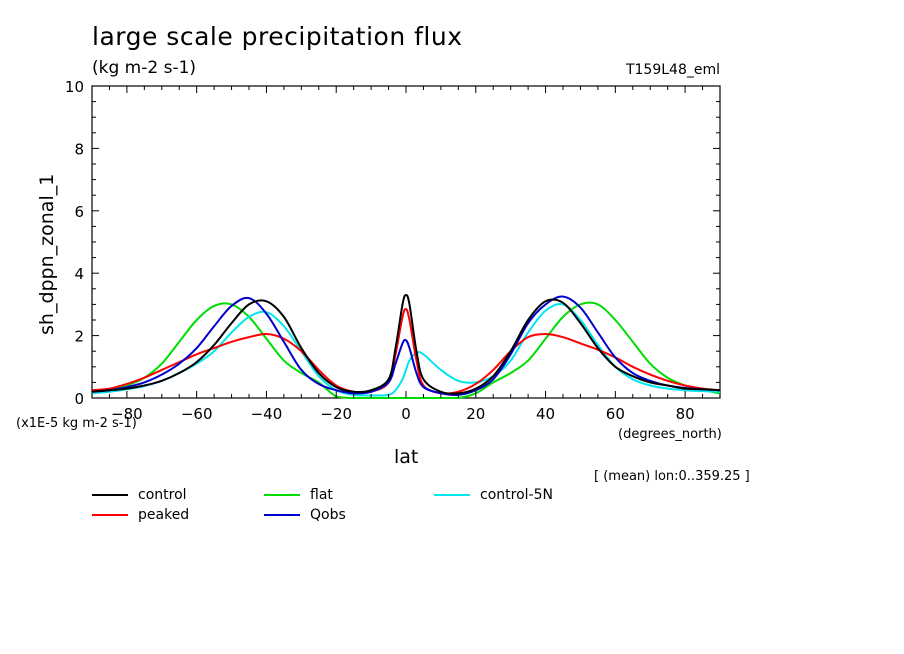 The width and height of the screenshot is (904, 654). What do you see at coordinates (321, 495) in the screenshot?
I see `legend-label-flat: flat` at bounding box center [321, 495].